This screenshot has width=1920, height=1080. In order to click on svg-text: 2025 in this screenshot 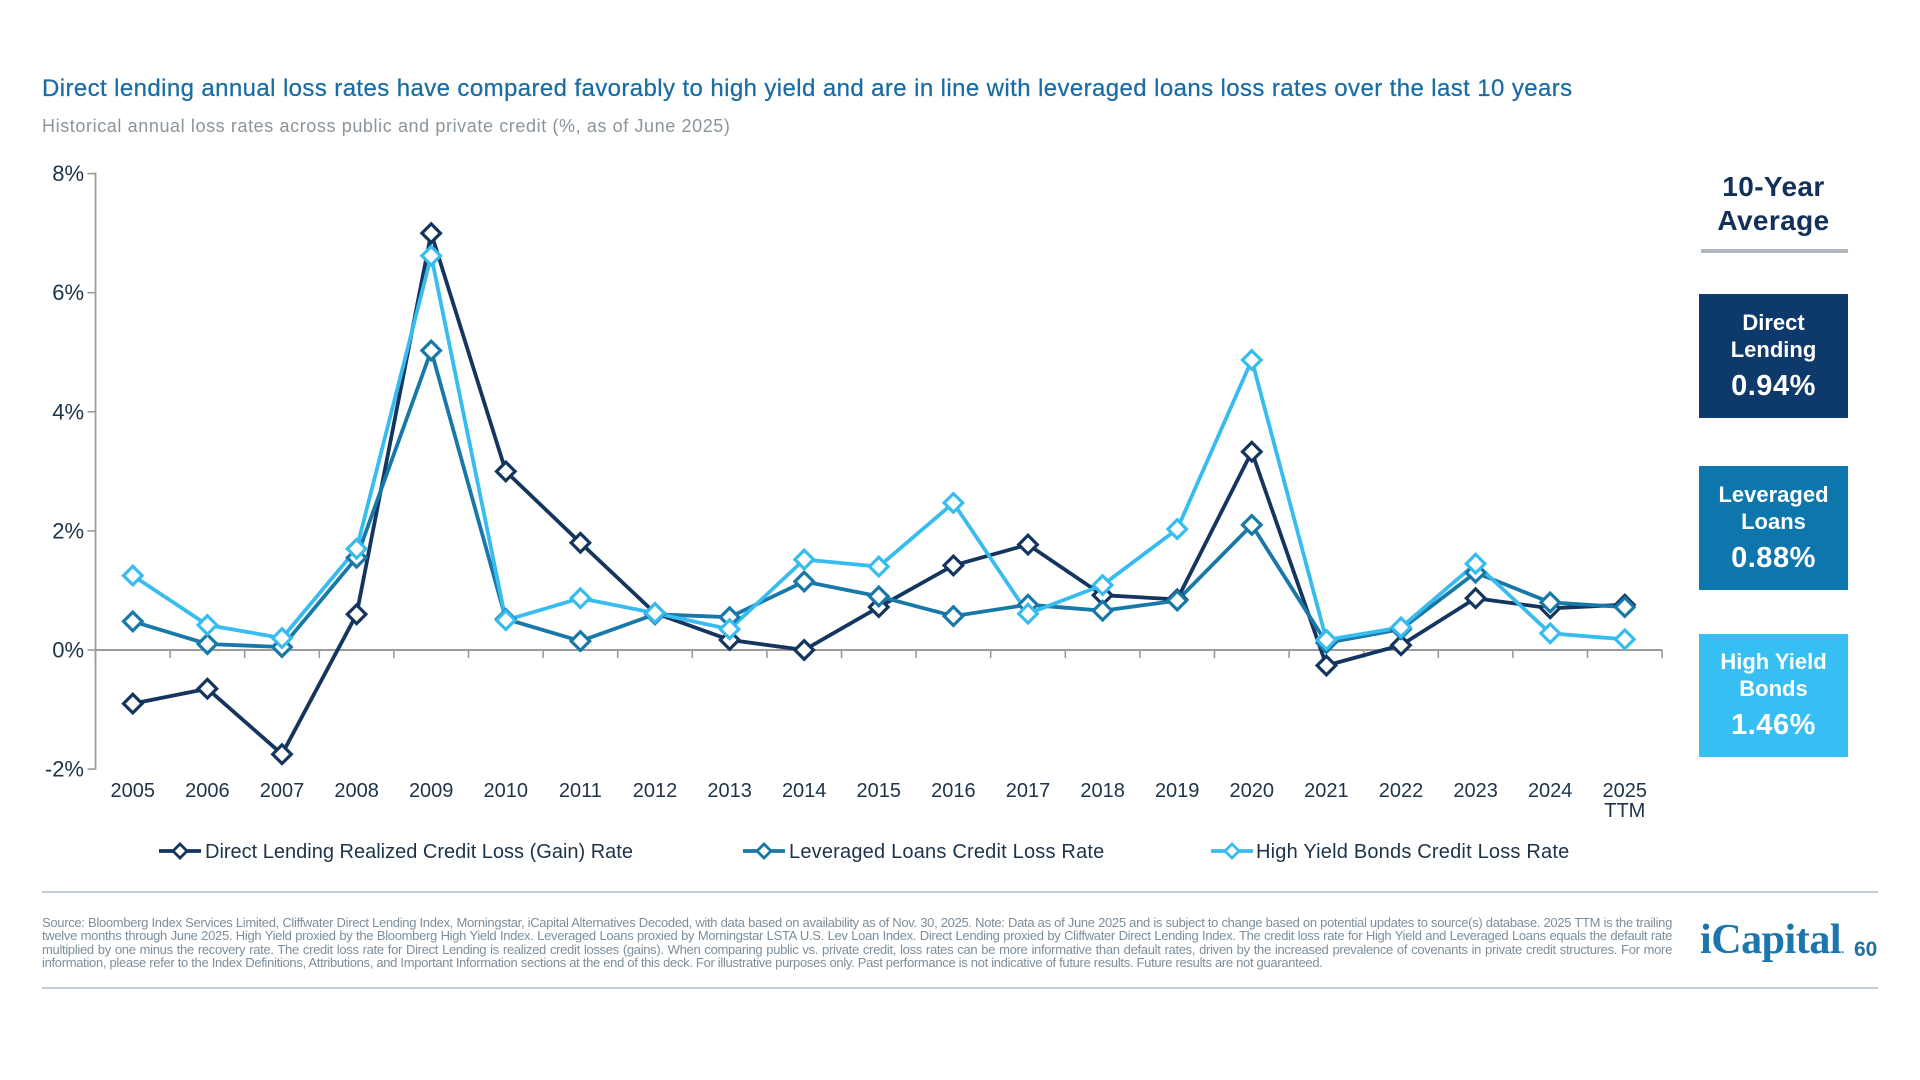, I will do `click(1625, 791)`.